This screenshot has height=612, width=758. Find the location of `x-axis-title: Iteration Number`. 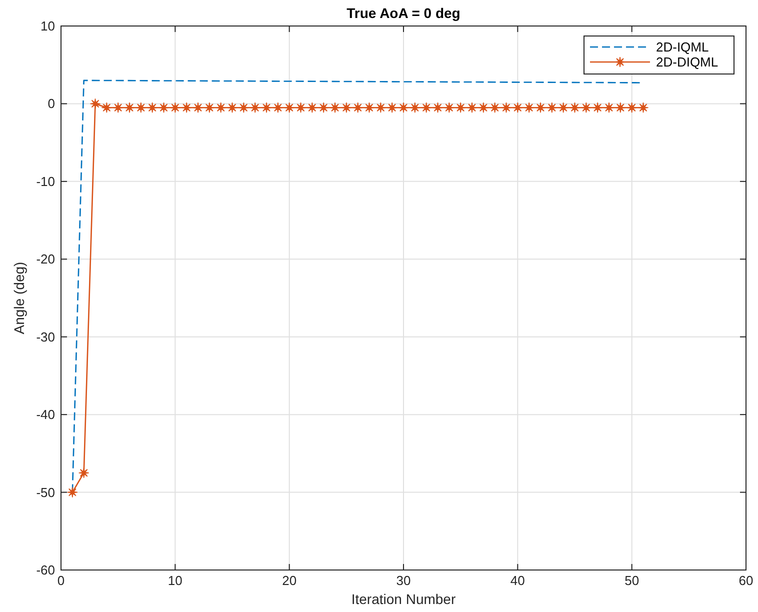

x-axis-title: Iteration Number is located at coordinates (403, 599).